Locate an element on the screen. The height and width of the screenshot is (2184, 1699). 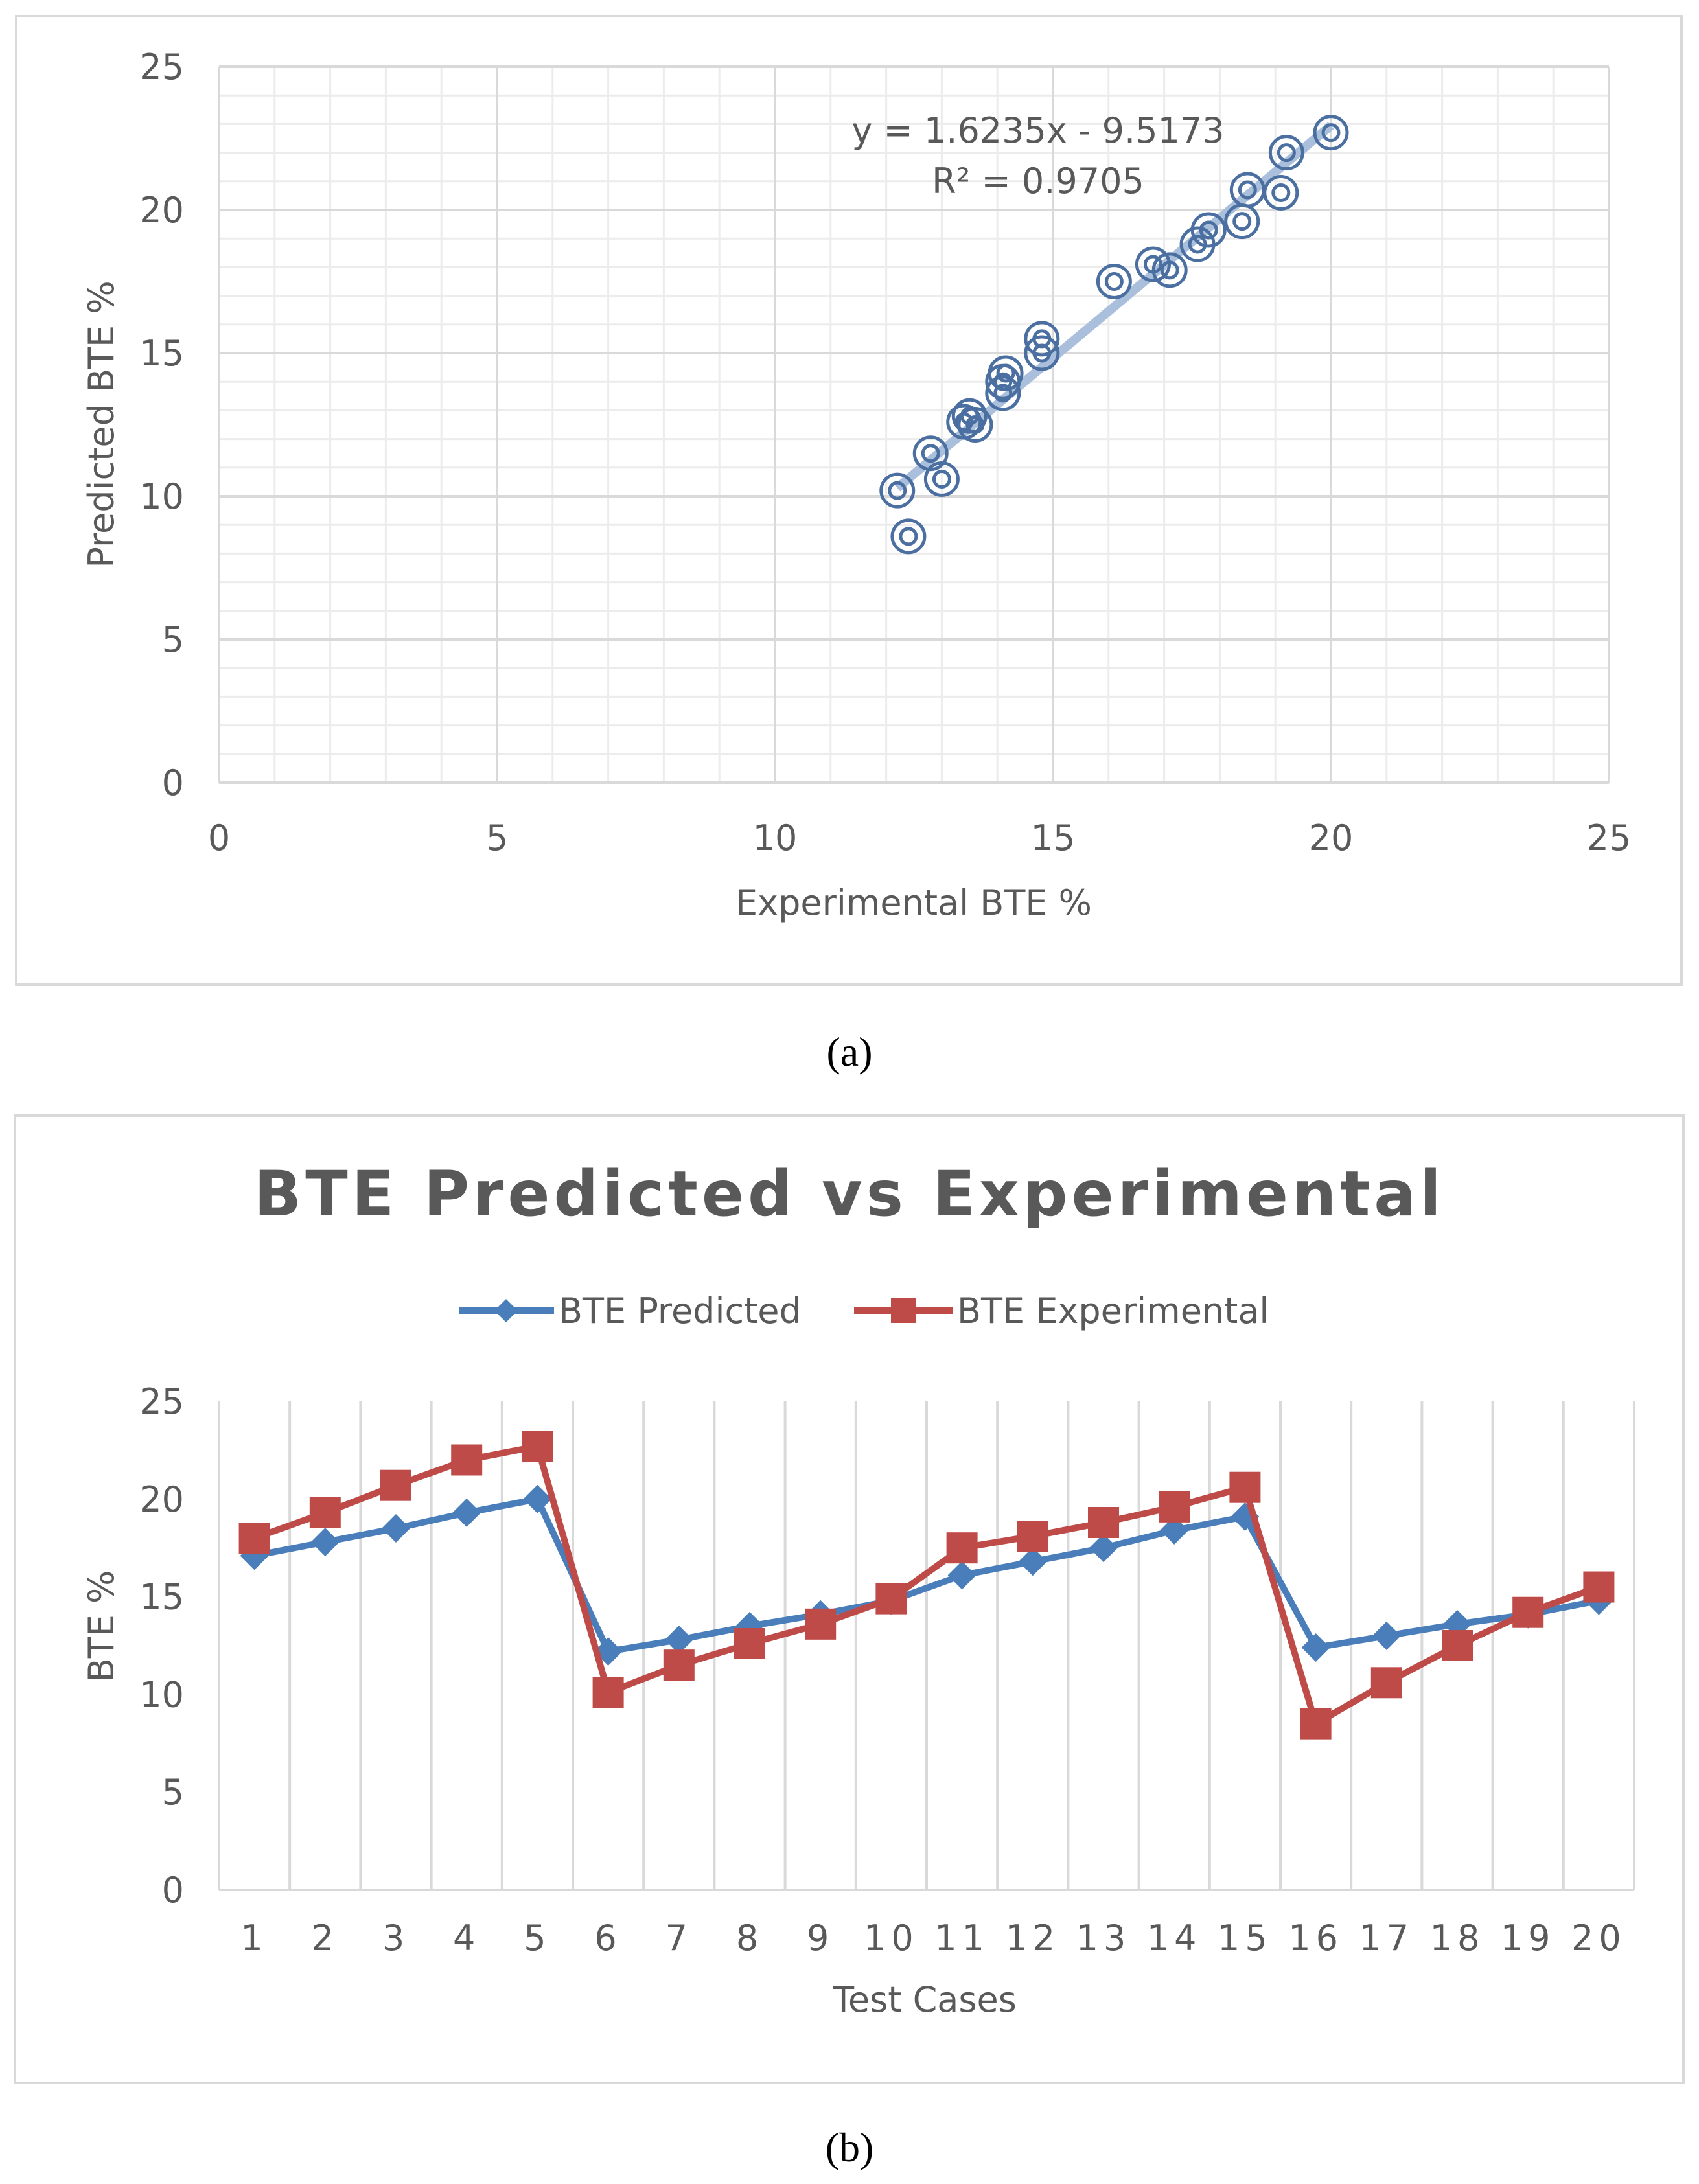
legend-experimental-label: BTE Experimental is located at coordinates (1113, 1311).